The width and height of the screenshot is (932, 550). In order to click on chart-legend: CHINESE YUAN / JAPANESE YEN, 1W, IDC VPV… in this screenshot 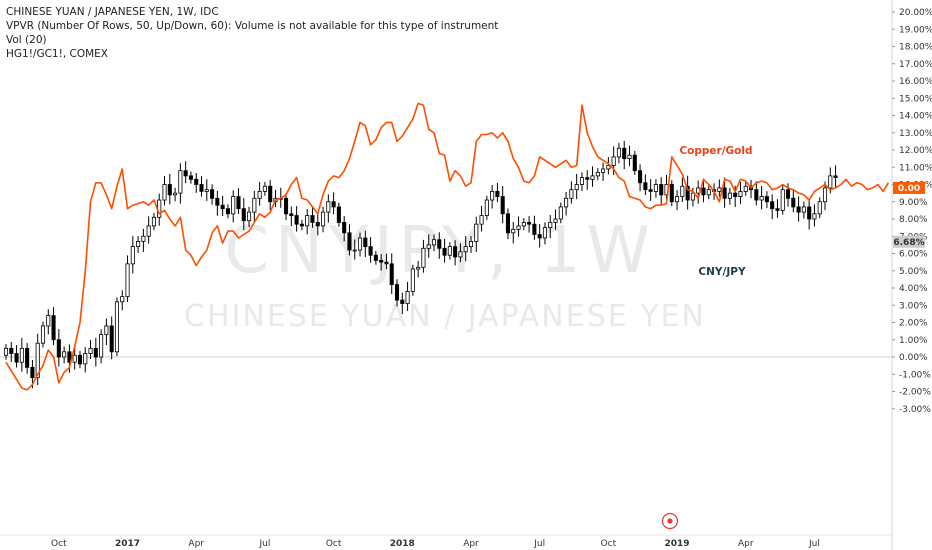, I will do `click(252, 33)`.